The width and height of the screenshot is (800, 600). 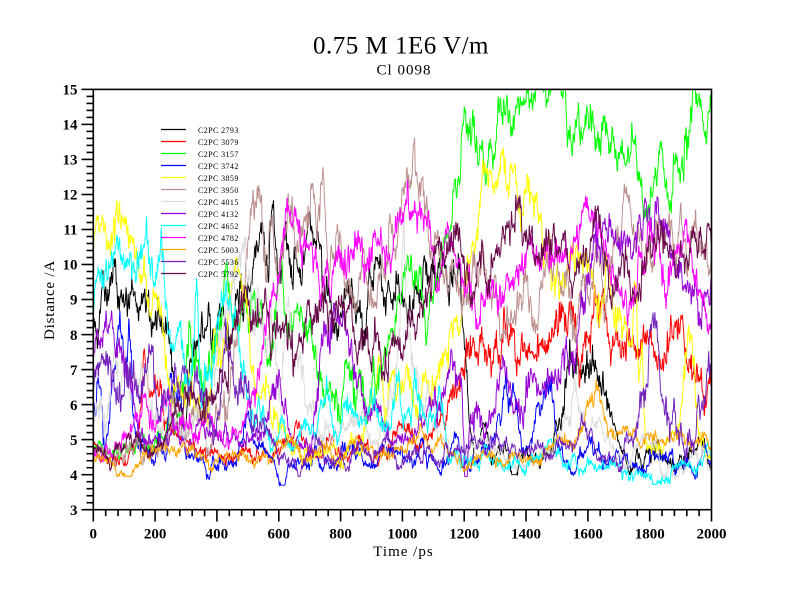 What do you see at coordinates (70, 196) in the screenshot?
I see `svg-text: 12` at bounding box center [70, 196].